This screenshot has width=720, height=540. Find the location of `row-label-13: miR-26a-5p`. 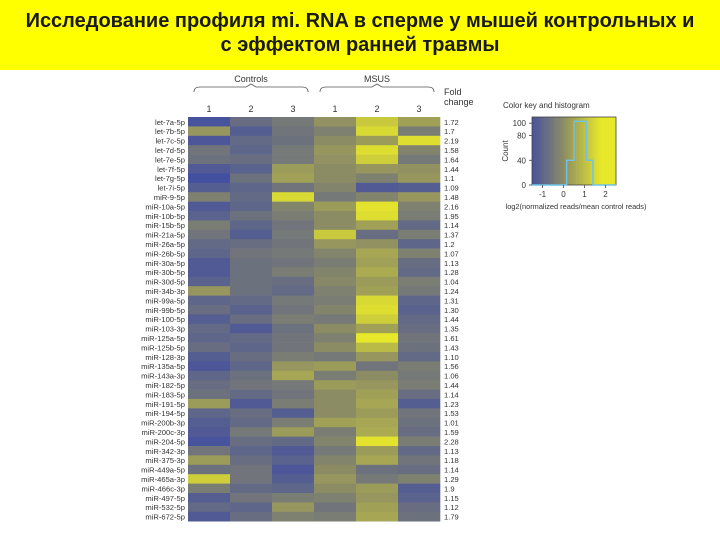

row-label-13: miR-26a-5p is located at coordinates (165, 244).